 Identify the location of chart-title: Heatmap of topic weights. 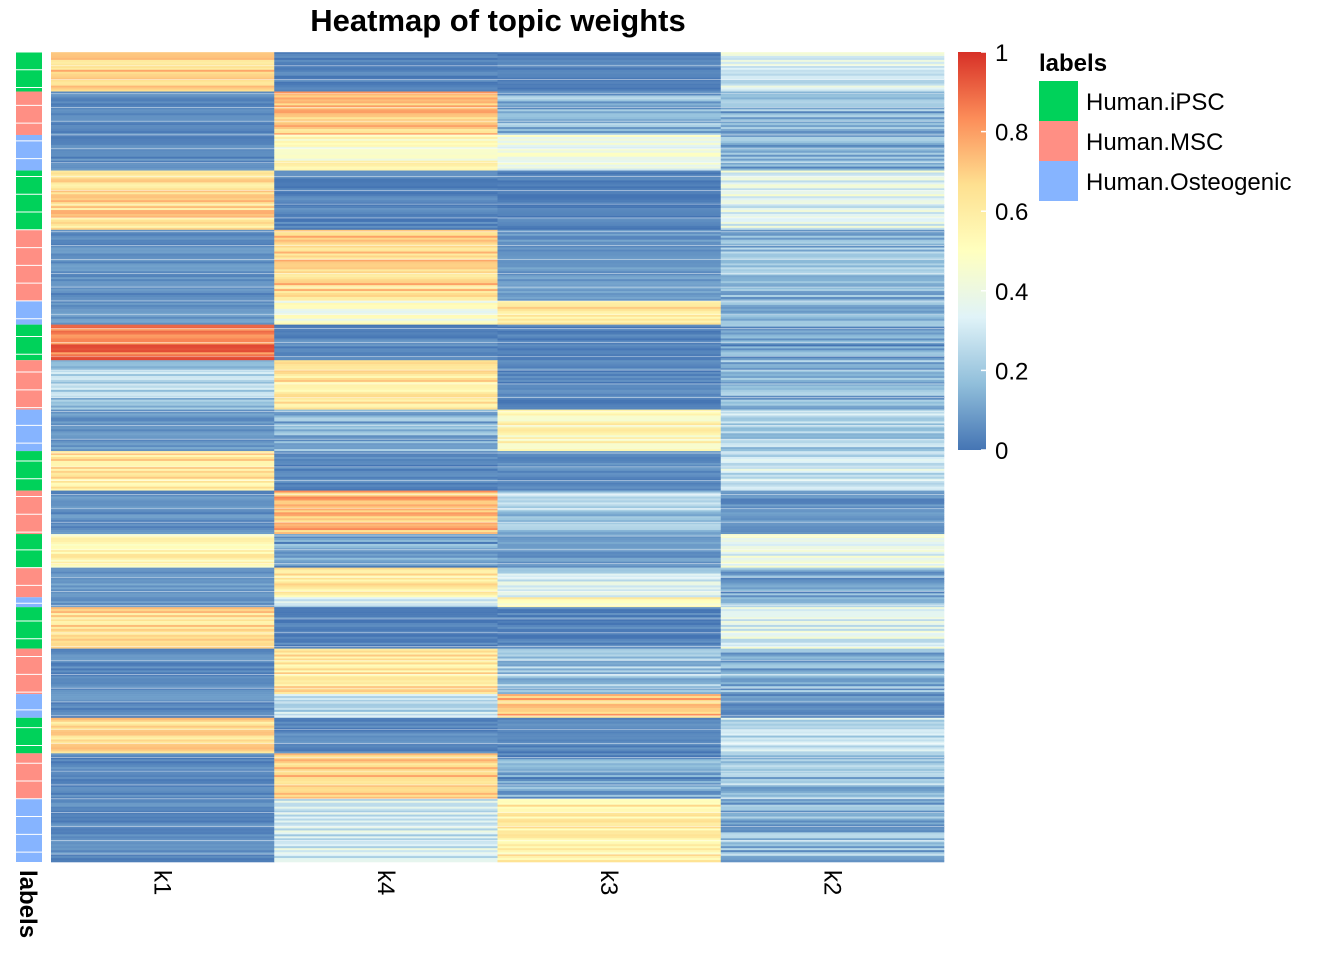
(497, 20).